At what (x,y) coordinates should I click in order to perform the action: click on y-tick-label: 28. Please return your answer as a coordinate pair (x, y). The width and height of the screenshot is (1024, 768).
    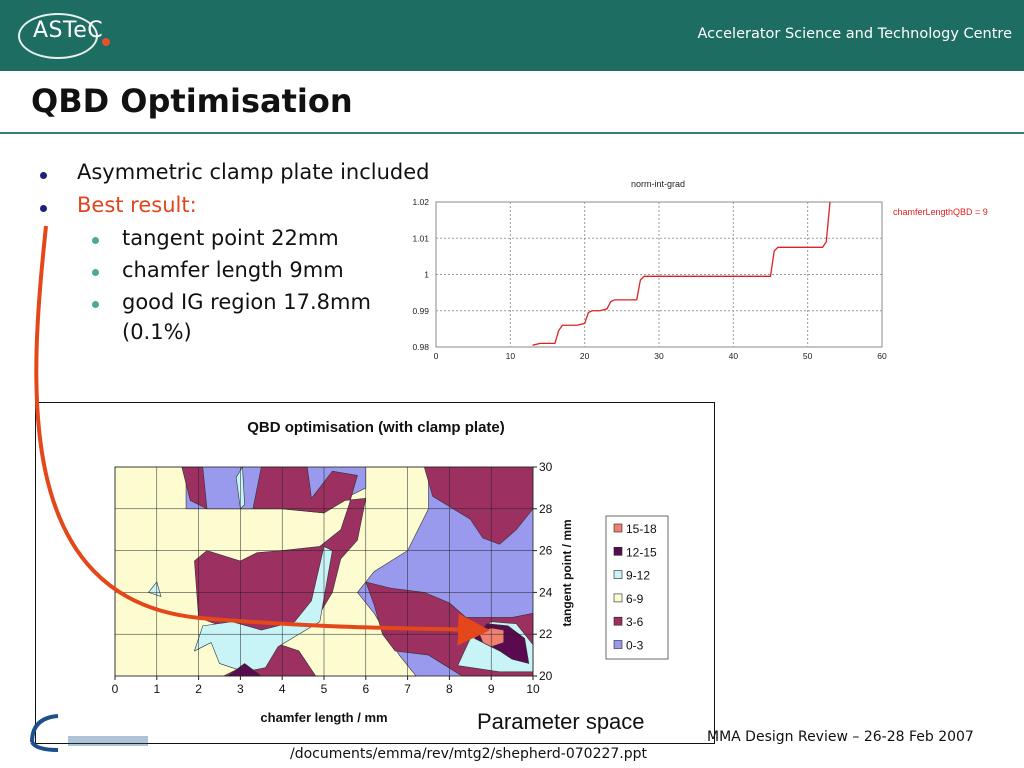
    Looking at the image, I should click on (546, 509).